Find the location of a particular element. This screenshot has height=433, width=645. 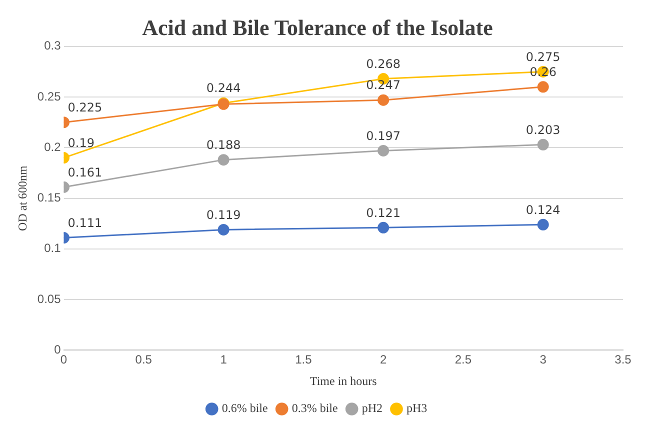

data-label: 0.188 is located at coordinates (223, 145).